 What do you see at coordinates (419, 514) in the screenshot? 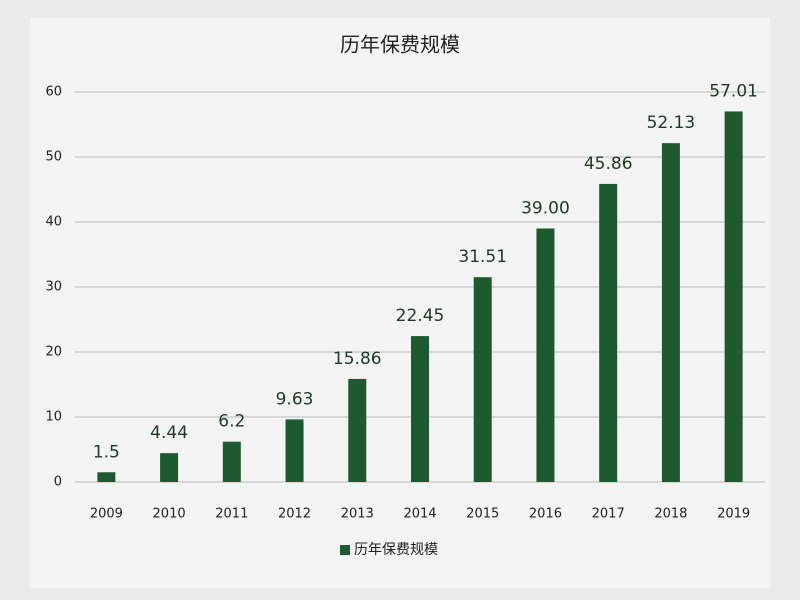
I see `x-tick-label: 2014` at bounding box center [419, 514].